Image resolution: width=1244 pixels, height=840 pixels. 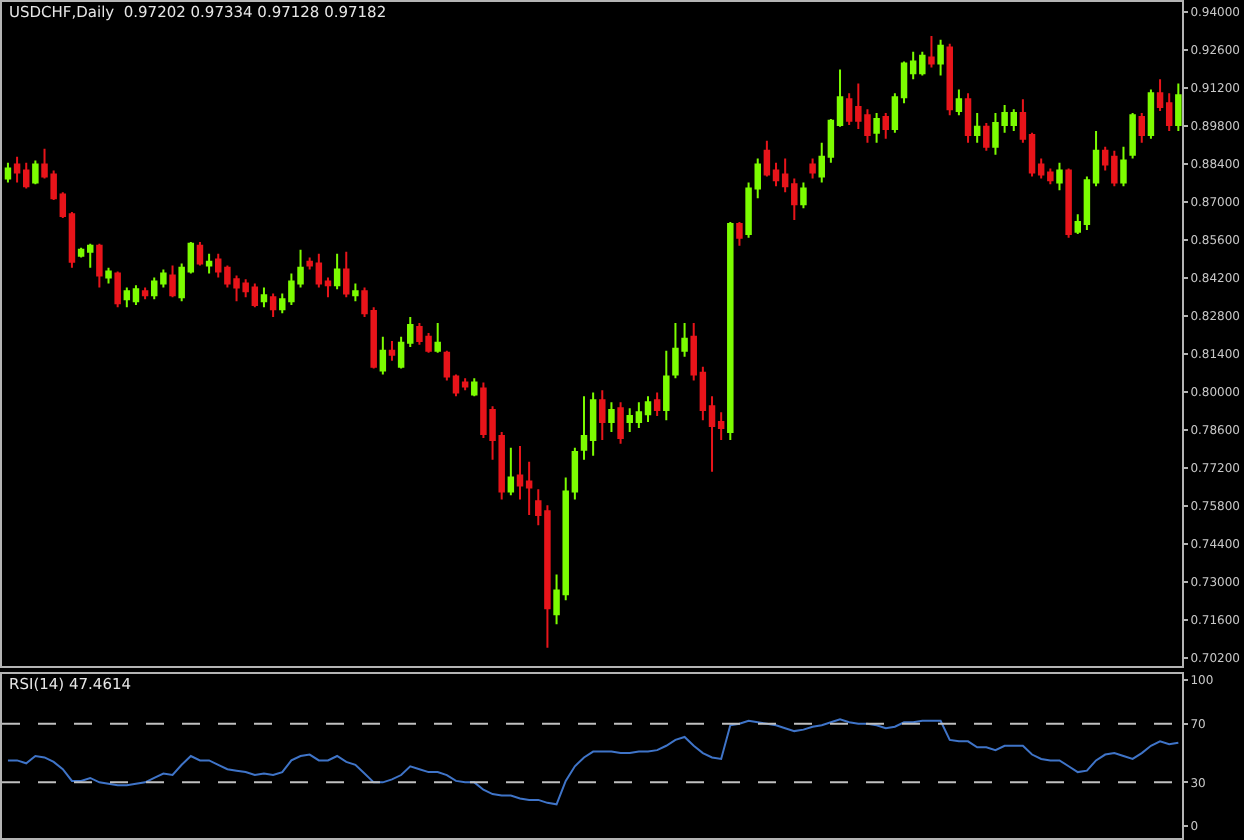 What do you see at coordinates (593, 762) in the screenshot?
I see `line-series` at bounding box center [593, 762].